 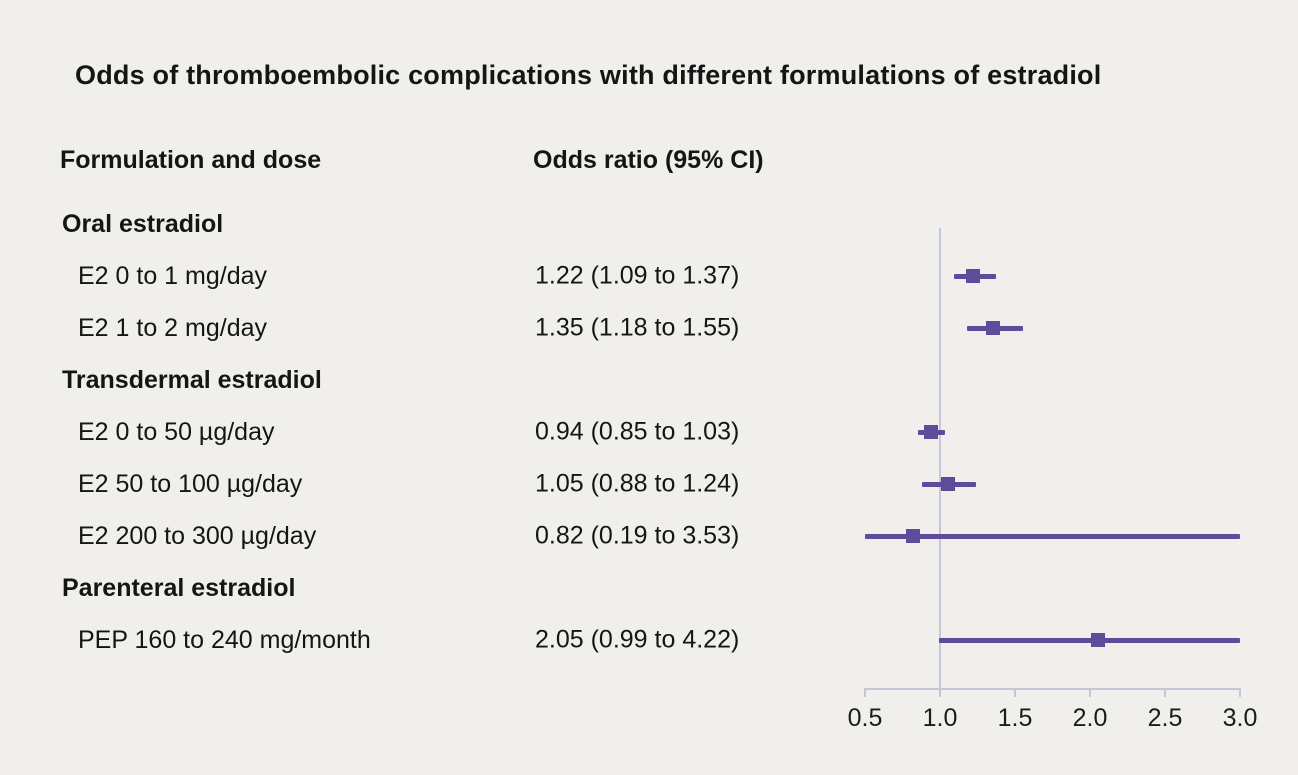 I want to click on odds-ratio-value: 1.22 (1.09 to 1.37), so click(x=637, y=275).